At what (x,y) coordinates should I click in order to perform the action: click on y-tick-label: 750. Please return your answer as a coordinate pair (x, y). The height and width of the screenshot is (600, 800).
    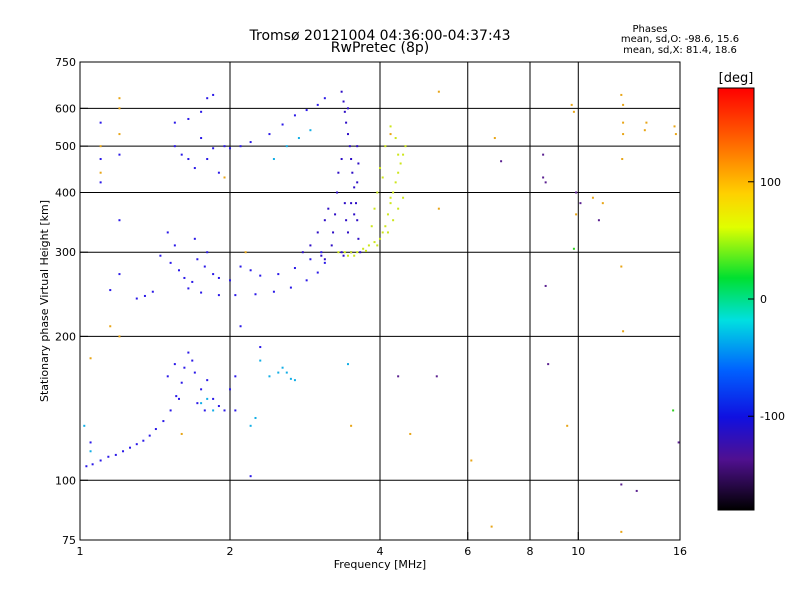
    Looking at the image, I should click on (65, 62).